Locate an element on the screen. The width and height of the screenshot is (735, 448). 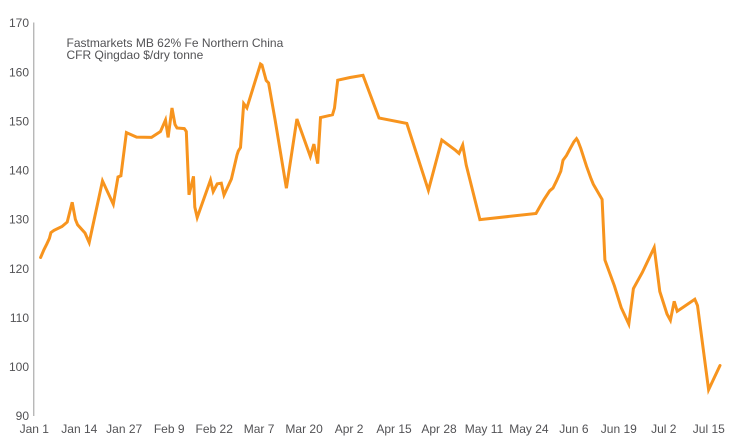
svg-text: Jun 6 is located at coordinates (574, 429).